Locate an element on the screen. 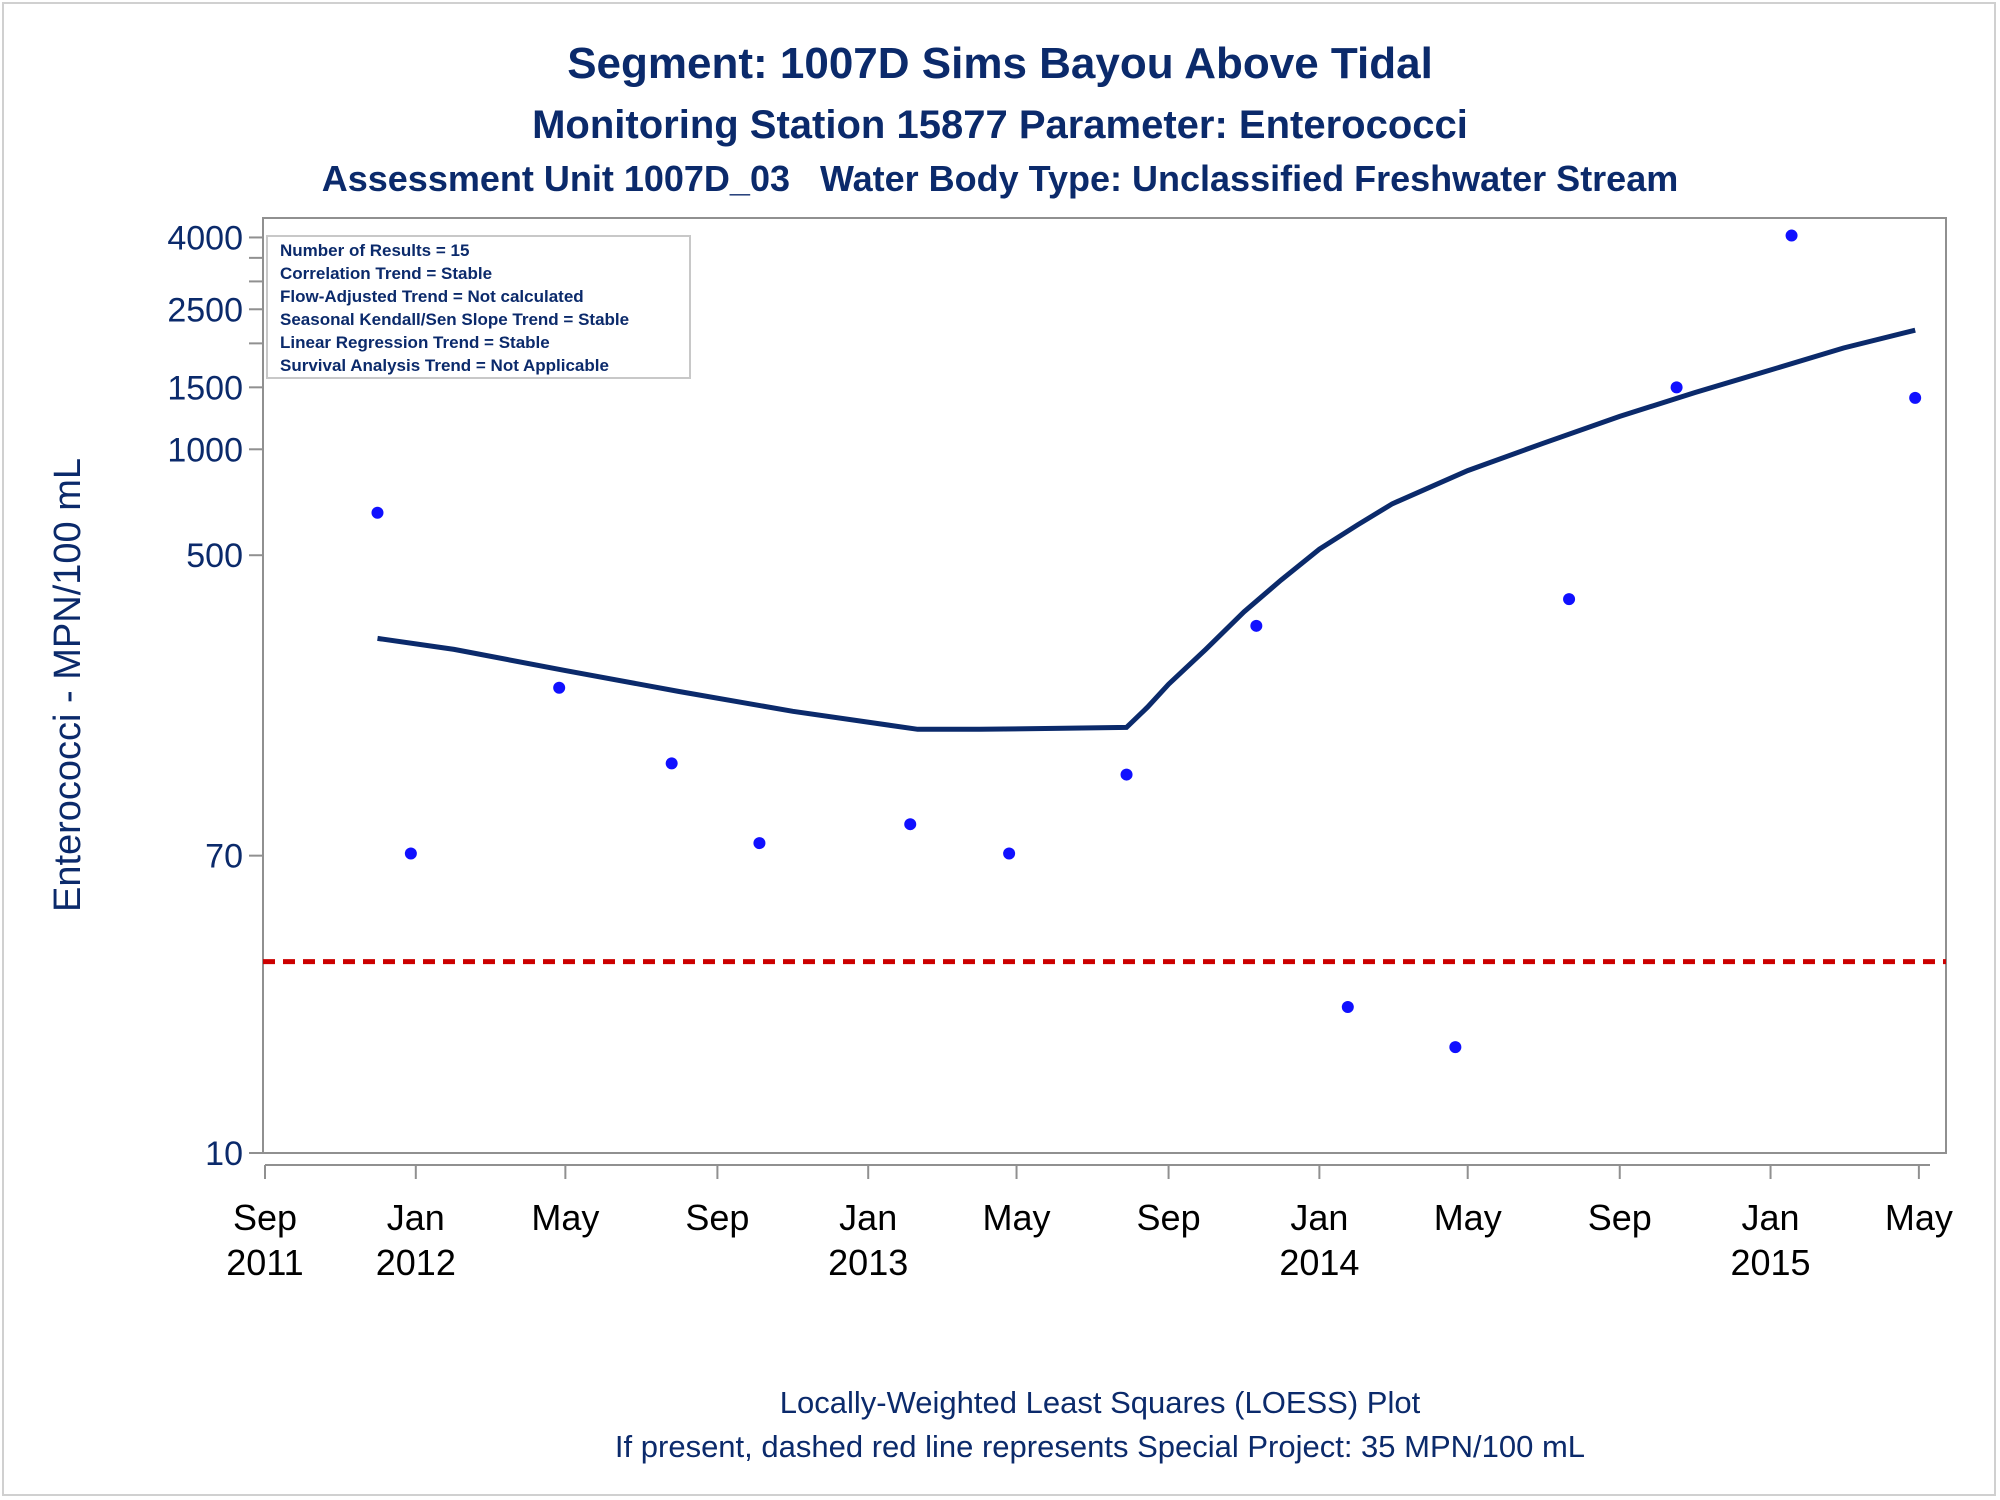 The image size is (2000, 1500). chart-title: Segment: 1007D Sims Bayou Above Tidal is located at coordinates (1000, 63).